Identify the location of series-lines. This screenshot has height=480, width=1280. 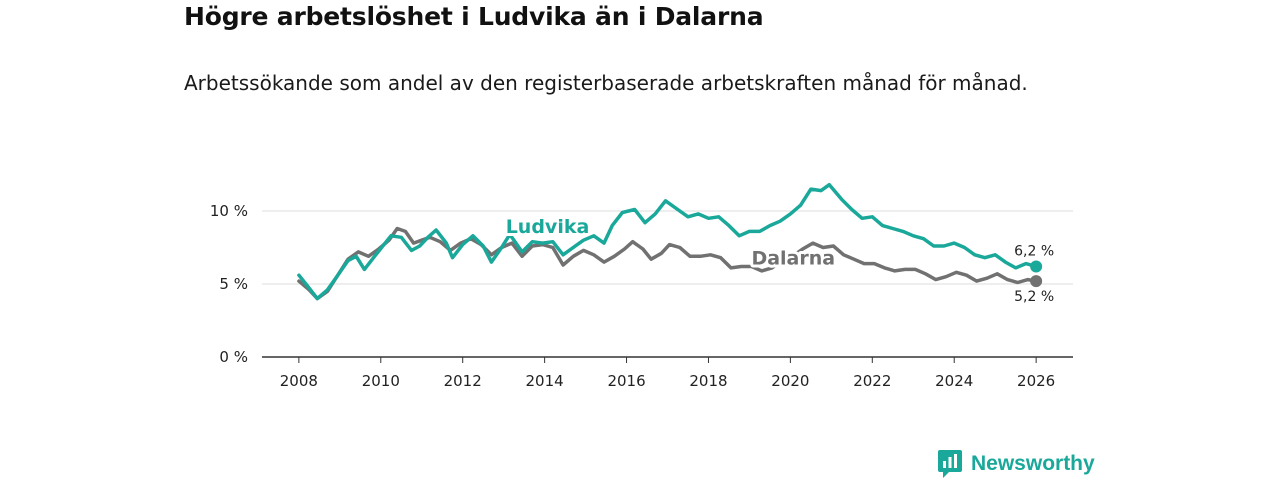
(670, 241).